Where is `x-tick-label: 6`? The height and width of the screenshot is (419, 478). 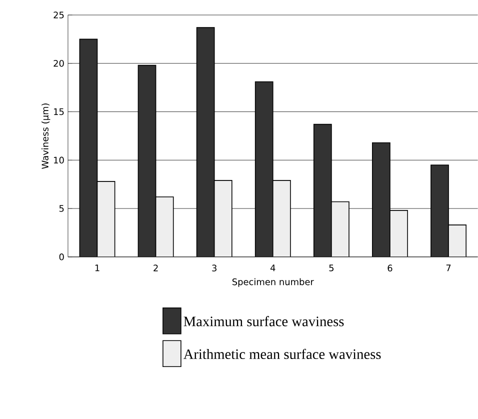 x-tick-label: 6 is located at coordinates (390, 268).